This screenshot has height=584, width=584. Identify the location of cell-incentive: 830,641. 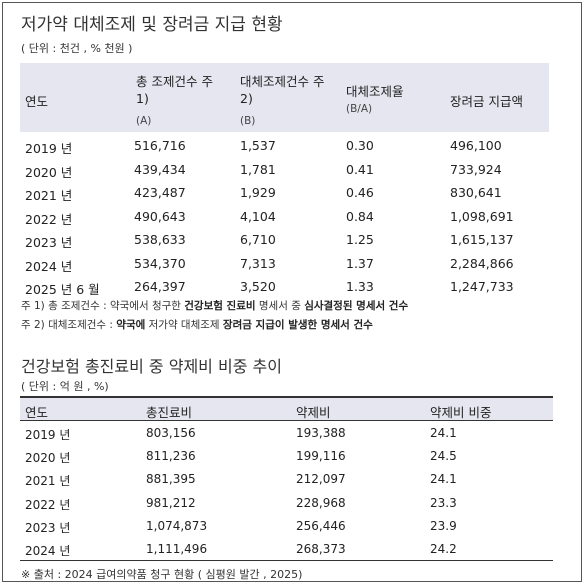
(476, 192).